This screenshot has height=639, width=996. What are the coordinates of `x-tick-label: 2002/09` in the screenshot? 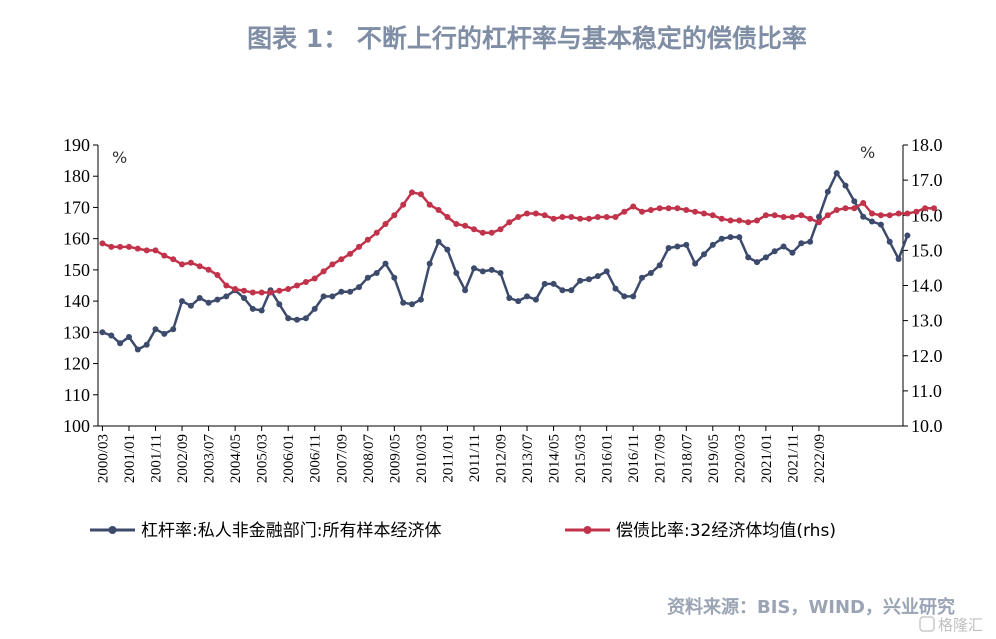 It's located at (183, 458).